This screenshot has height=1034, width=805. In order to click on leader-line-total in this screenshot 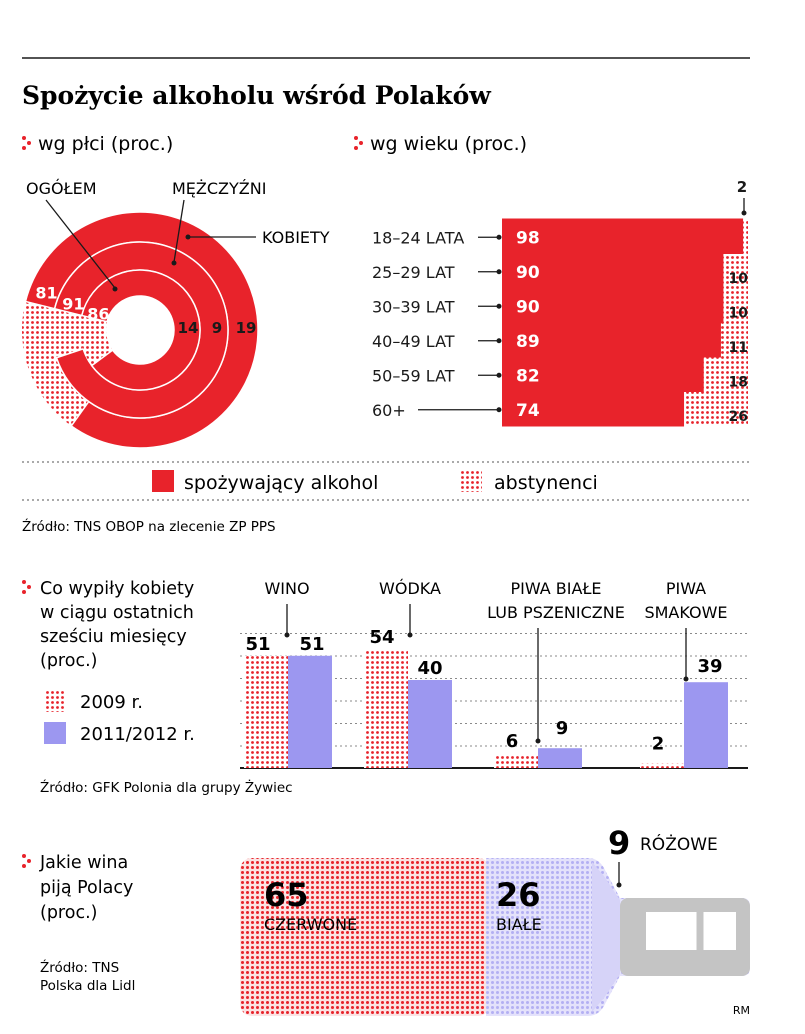, I will do `click(80, 244)`.